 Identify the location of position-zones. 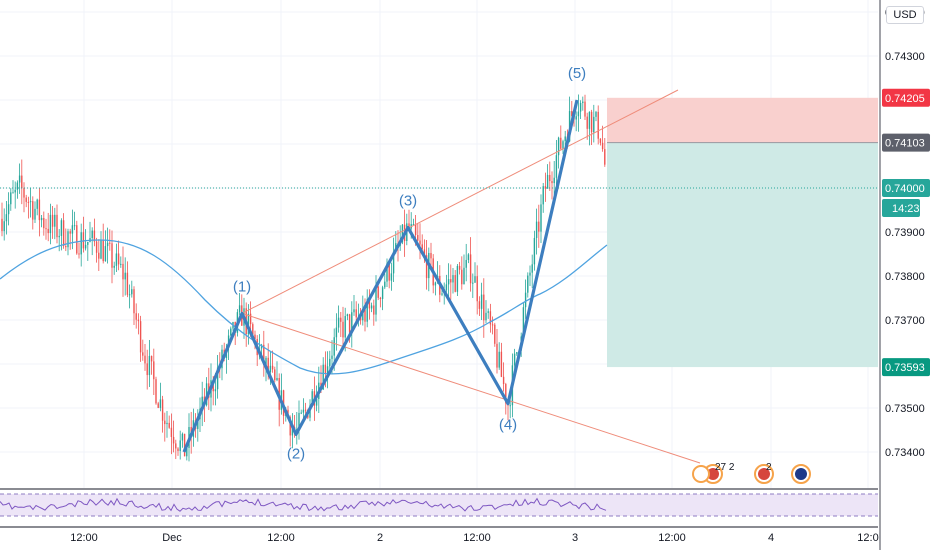
(742, 232).